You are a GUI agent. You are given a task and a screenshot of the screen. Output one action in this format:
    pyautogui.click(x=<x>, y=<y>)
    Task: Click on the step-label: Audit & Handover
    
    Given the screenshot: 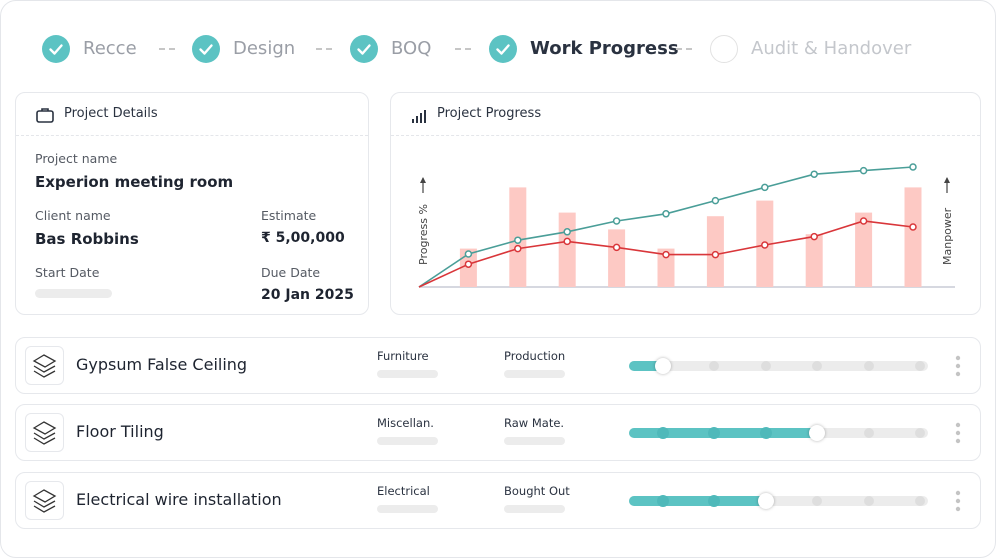 What is the action you would take?
    pyautogui.click(x=831, y=48)
    